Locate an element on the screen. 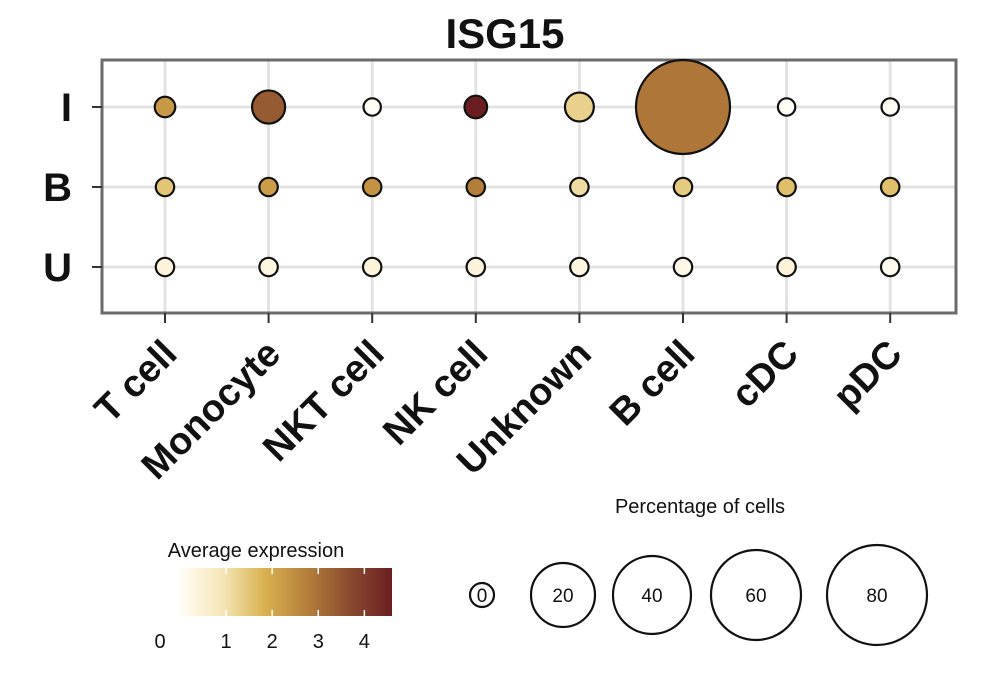  dot-i-nk-cell is located at coordinates (476, 107).